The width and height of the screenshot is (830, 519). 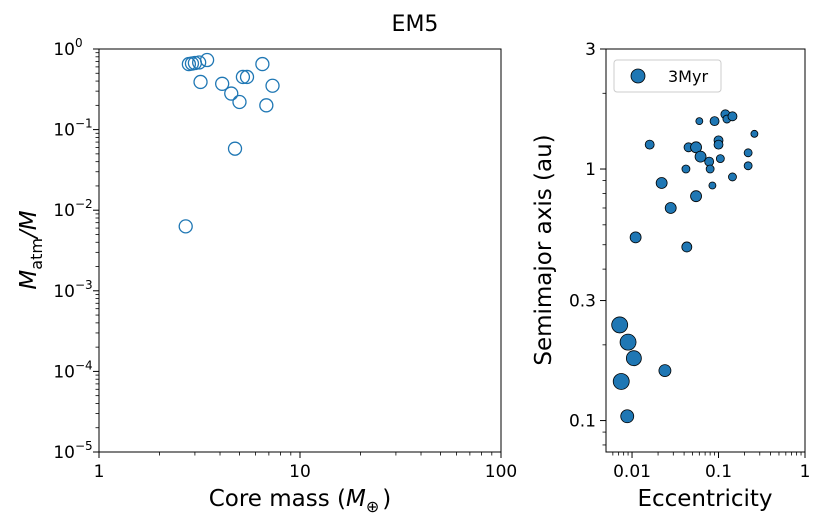 I want to click on left-data-points, so click(x=229, y=143).